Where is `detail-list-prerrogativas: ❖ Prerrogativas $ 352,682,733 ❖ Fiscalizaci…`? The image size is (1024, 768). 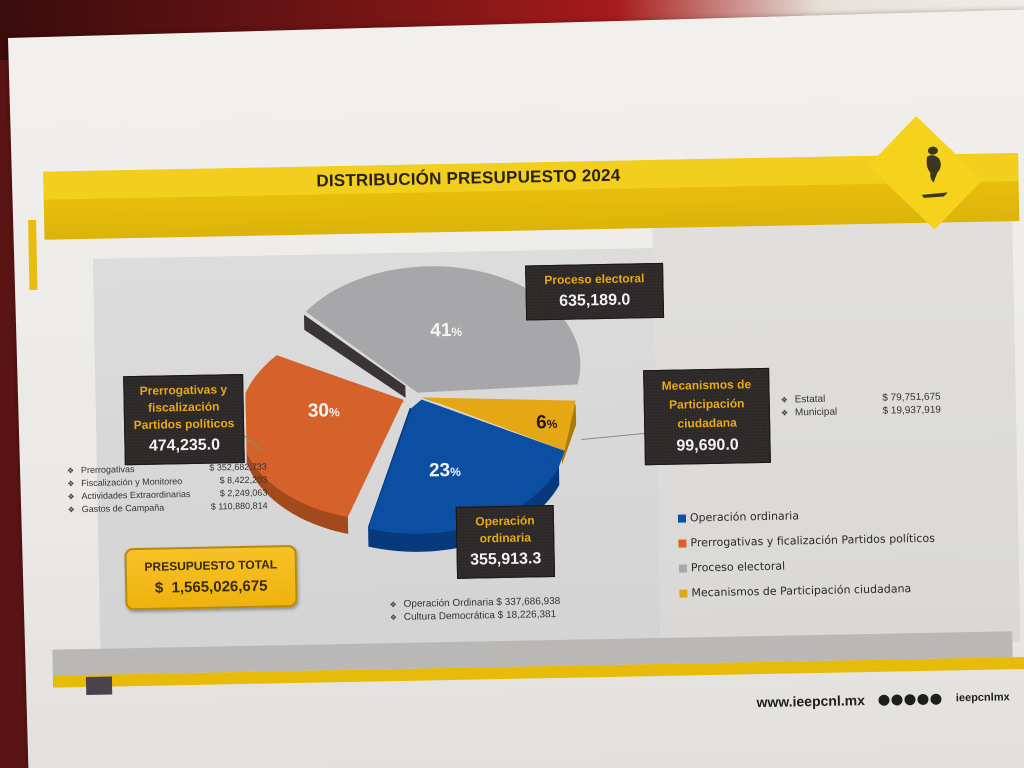 detail-list-prerrogativas: ❖ Prerrogativas $ 352,682,733 ❖ Fiscalizaci… is located at coordinates (167, 489).